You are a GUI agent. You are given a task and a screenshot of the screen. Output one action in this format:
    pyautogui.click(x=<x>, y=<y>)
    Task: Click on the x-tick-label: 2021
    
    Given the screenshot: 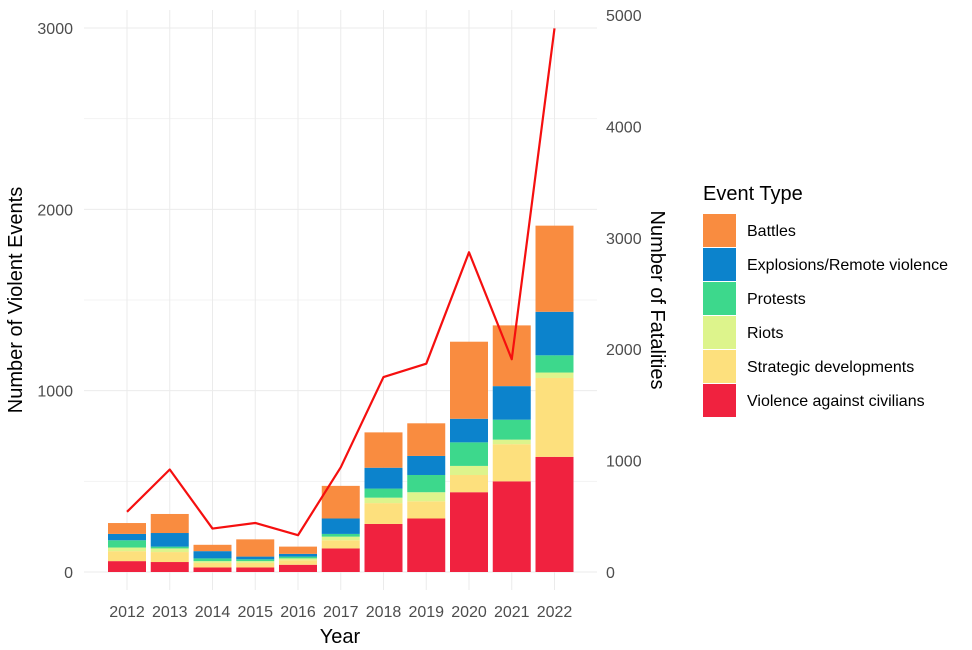 What is the action you would take?
    pyautogui.click(x=512, y=612)
    